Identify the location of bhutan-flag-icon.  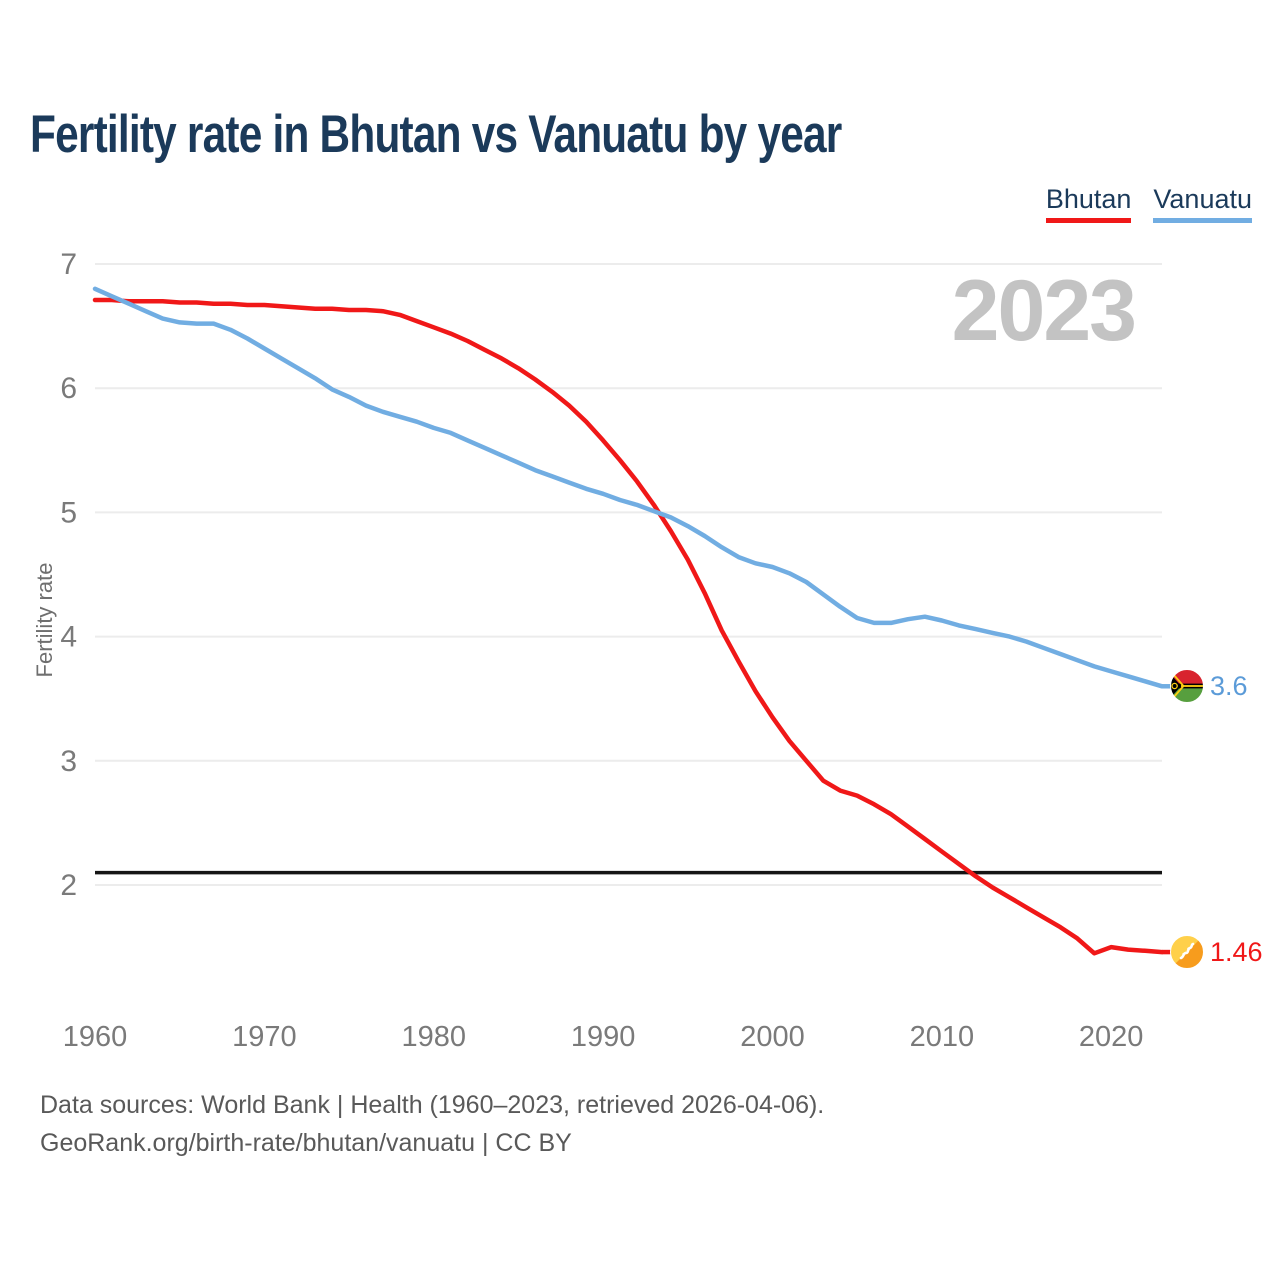
(1187, 952).